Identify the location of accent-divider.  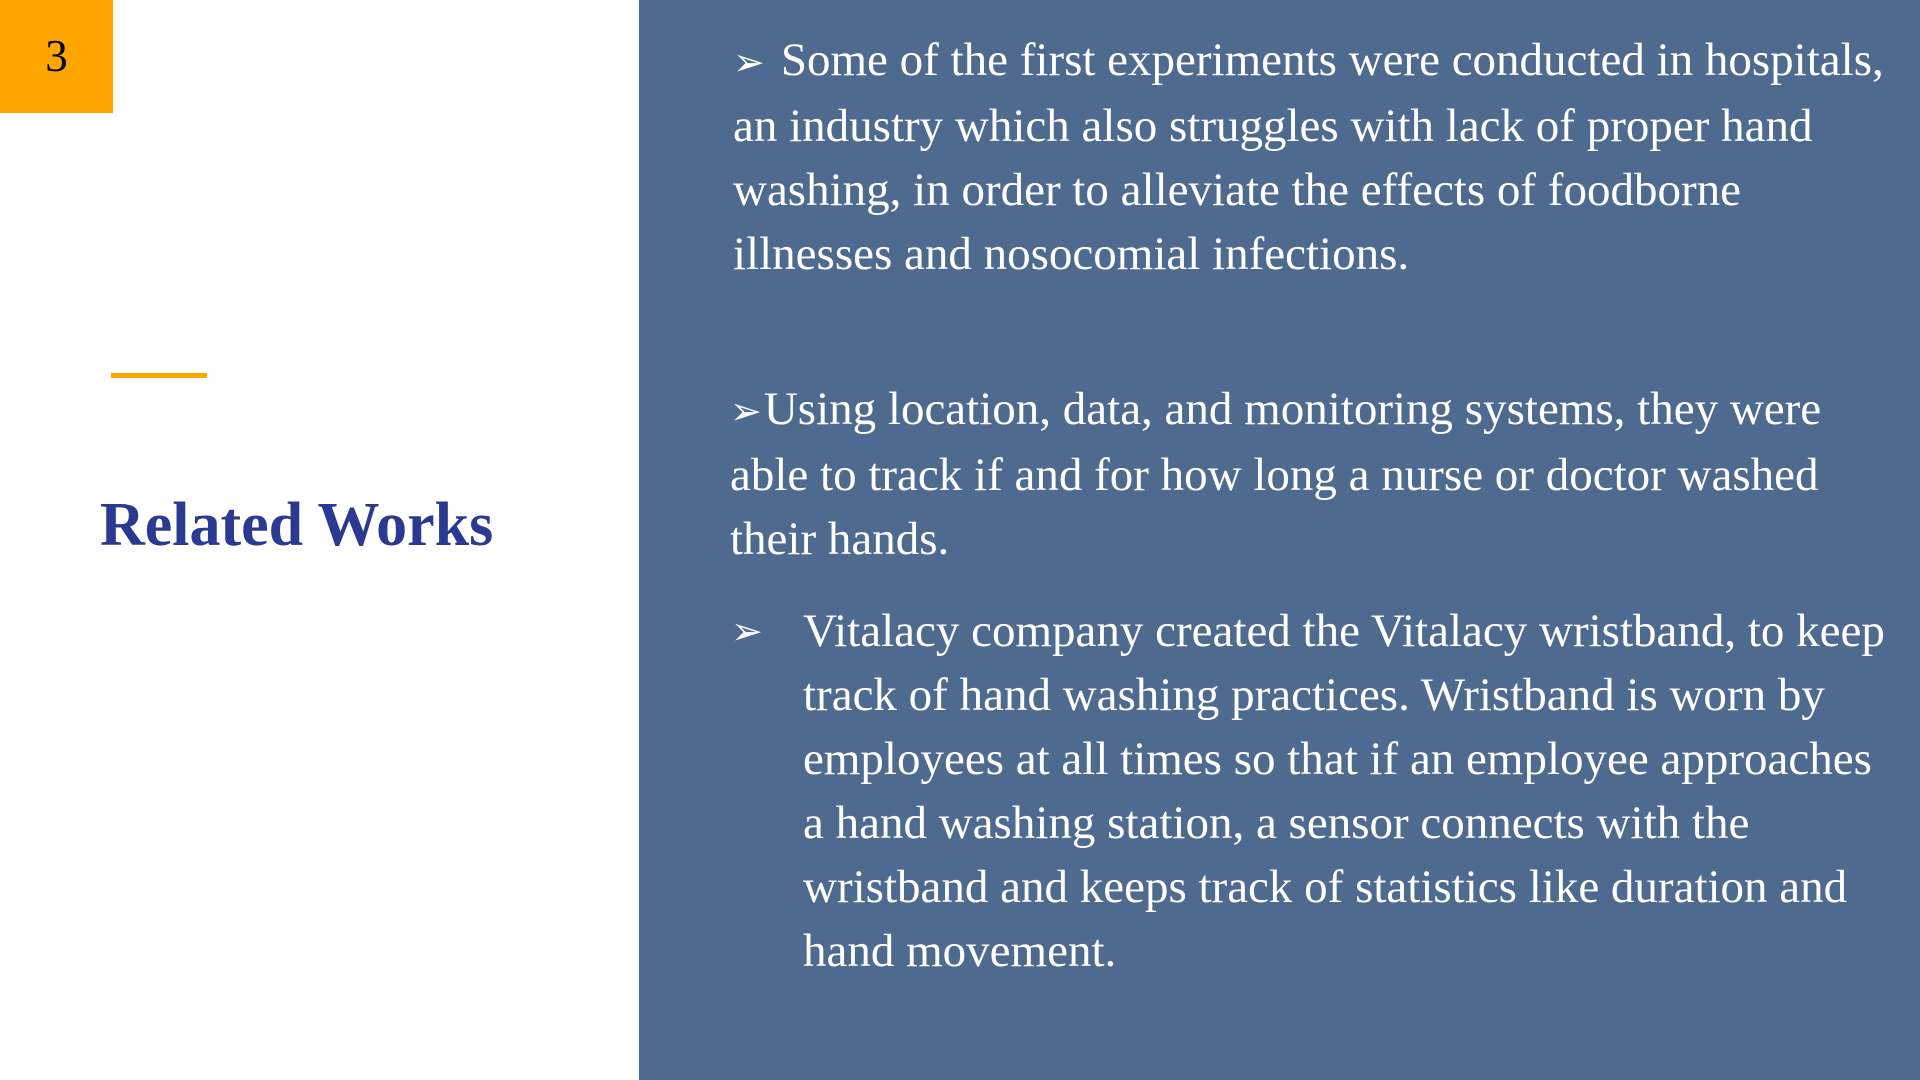
(159, 375).